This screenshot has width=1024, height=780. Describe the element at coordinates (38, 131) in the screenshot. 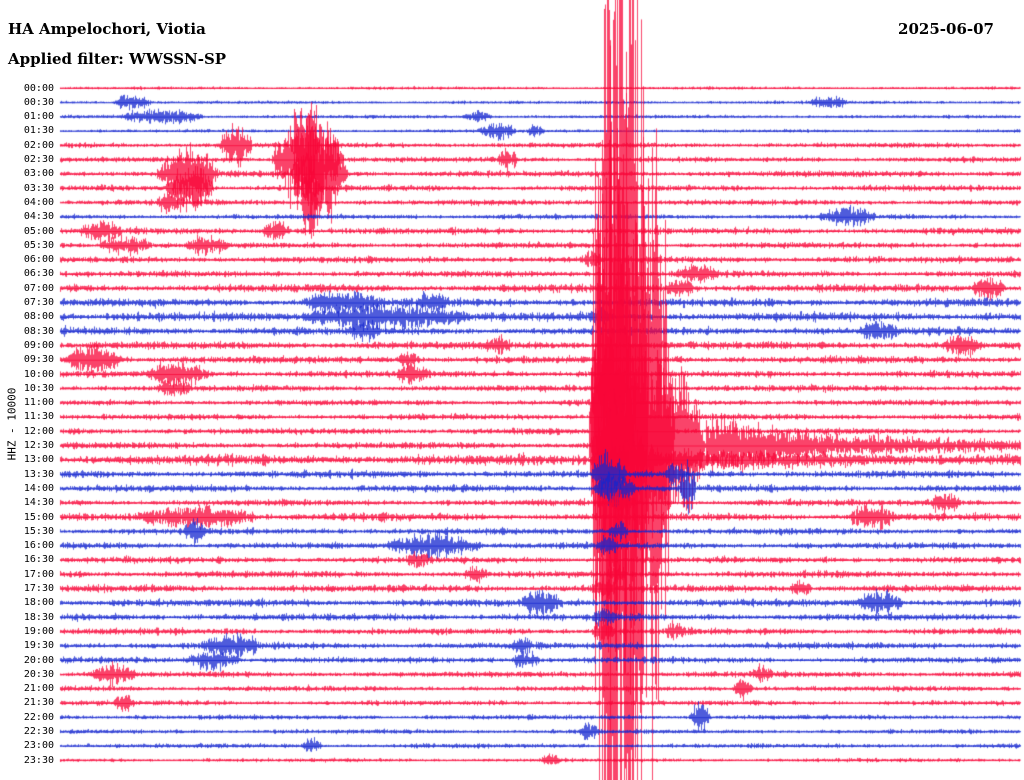

I see `time-label: 01:30` at that location.